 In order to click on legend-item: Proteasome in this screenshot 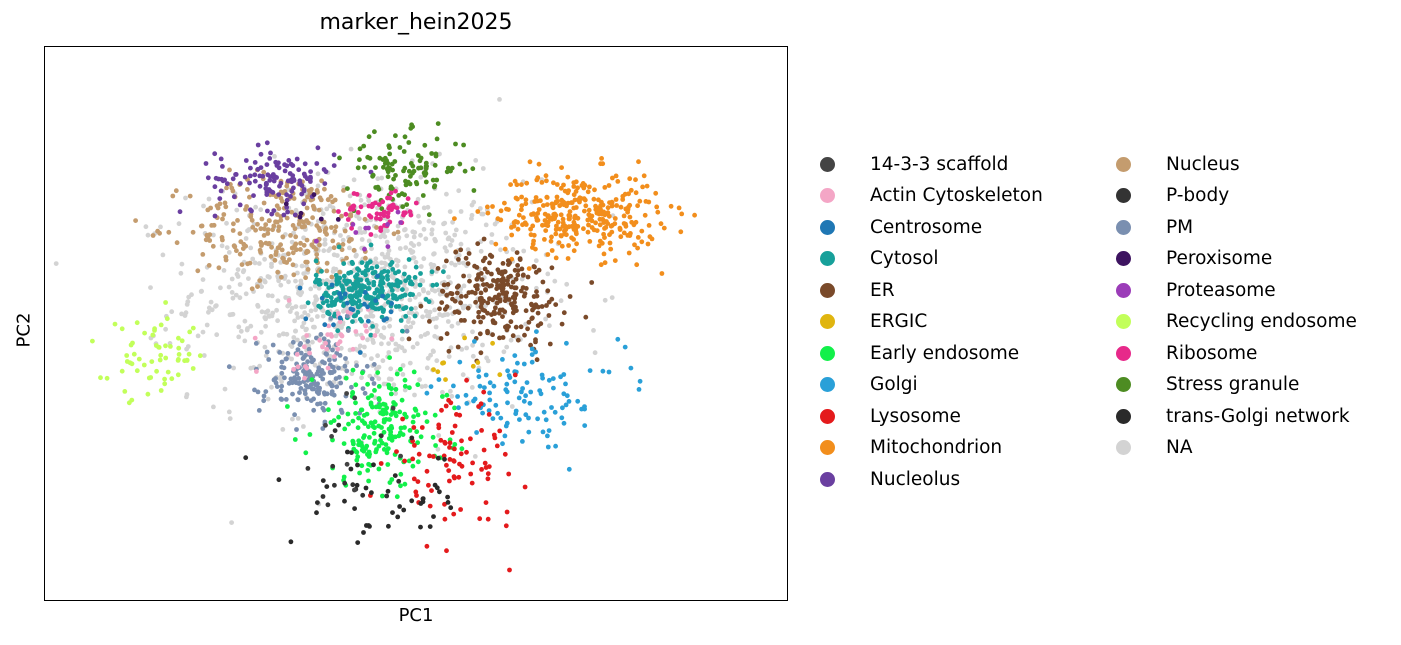, I will do `click(1193, 290)`.